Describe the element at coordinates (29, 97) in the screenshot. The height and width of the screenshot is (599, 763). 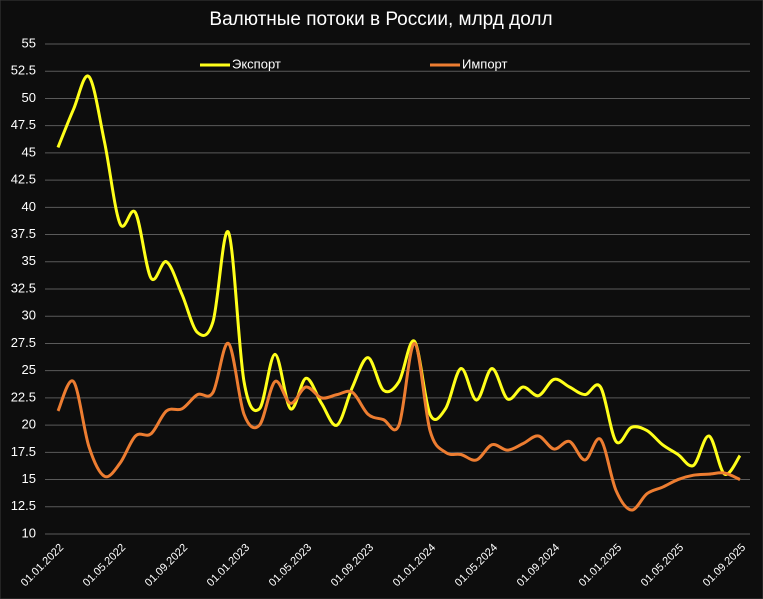
I see `y-tick-label: 50` at that location.